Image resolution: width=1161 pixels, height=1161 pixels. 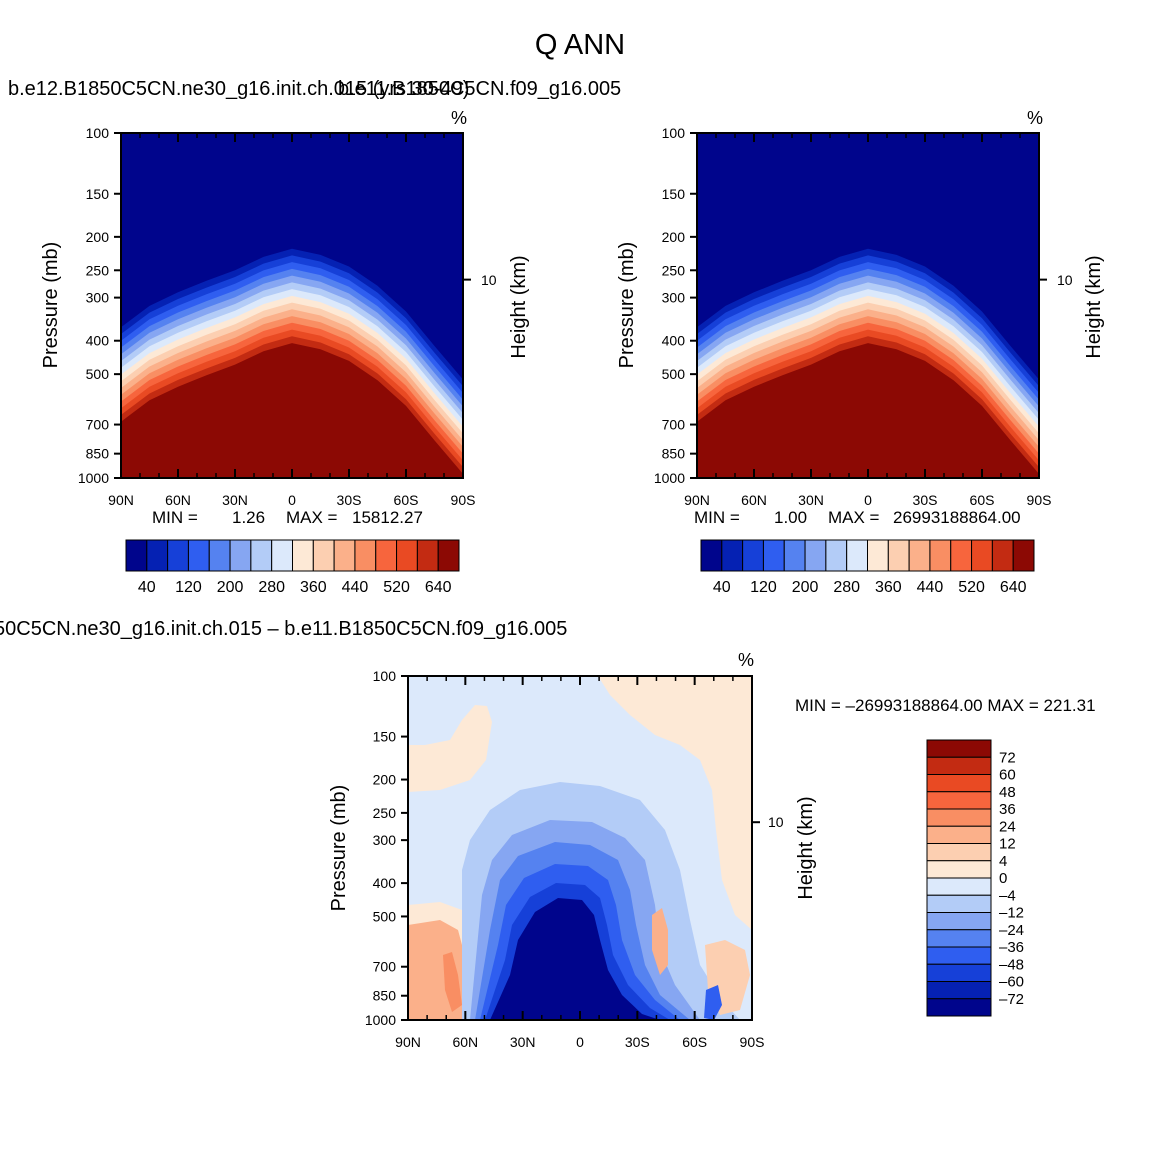 I want to click on colorbar-label: 360, so click(x=888, y=587).